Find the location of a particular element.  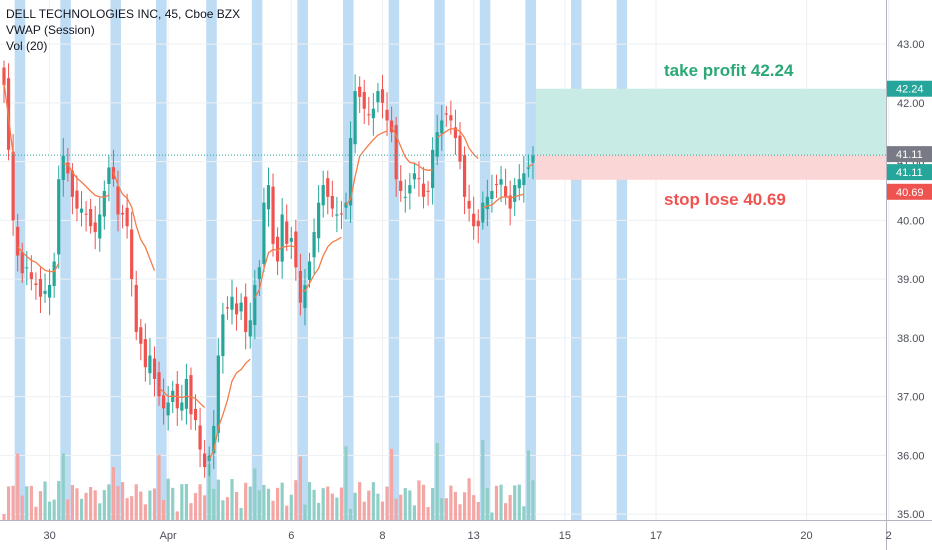

price-tick-label: 43.00 is located at coordinates (911, 45).